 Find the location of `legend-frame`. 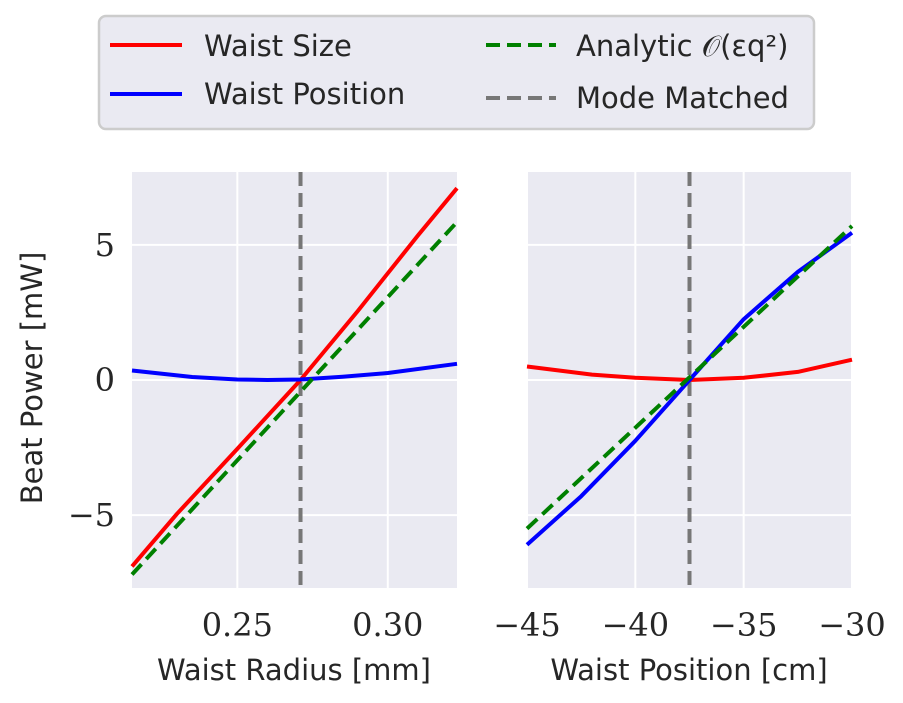

legend-frame is located at coordinates (456, 72).